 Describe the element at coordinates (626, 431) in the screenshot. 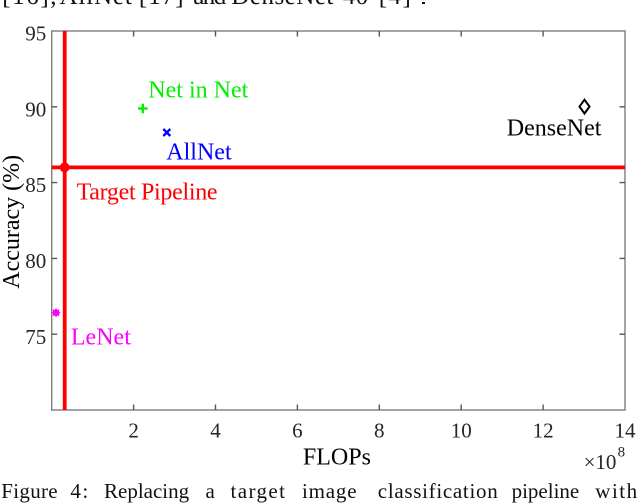

I see `svg-text: 14` at that location.